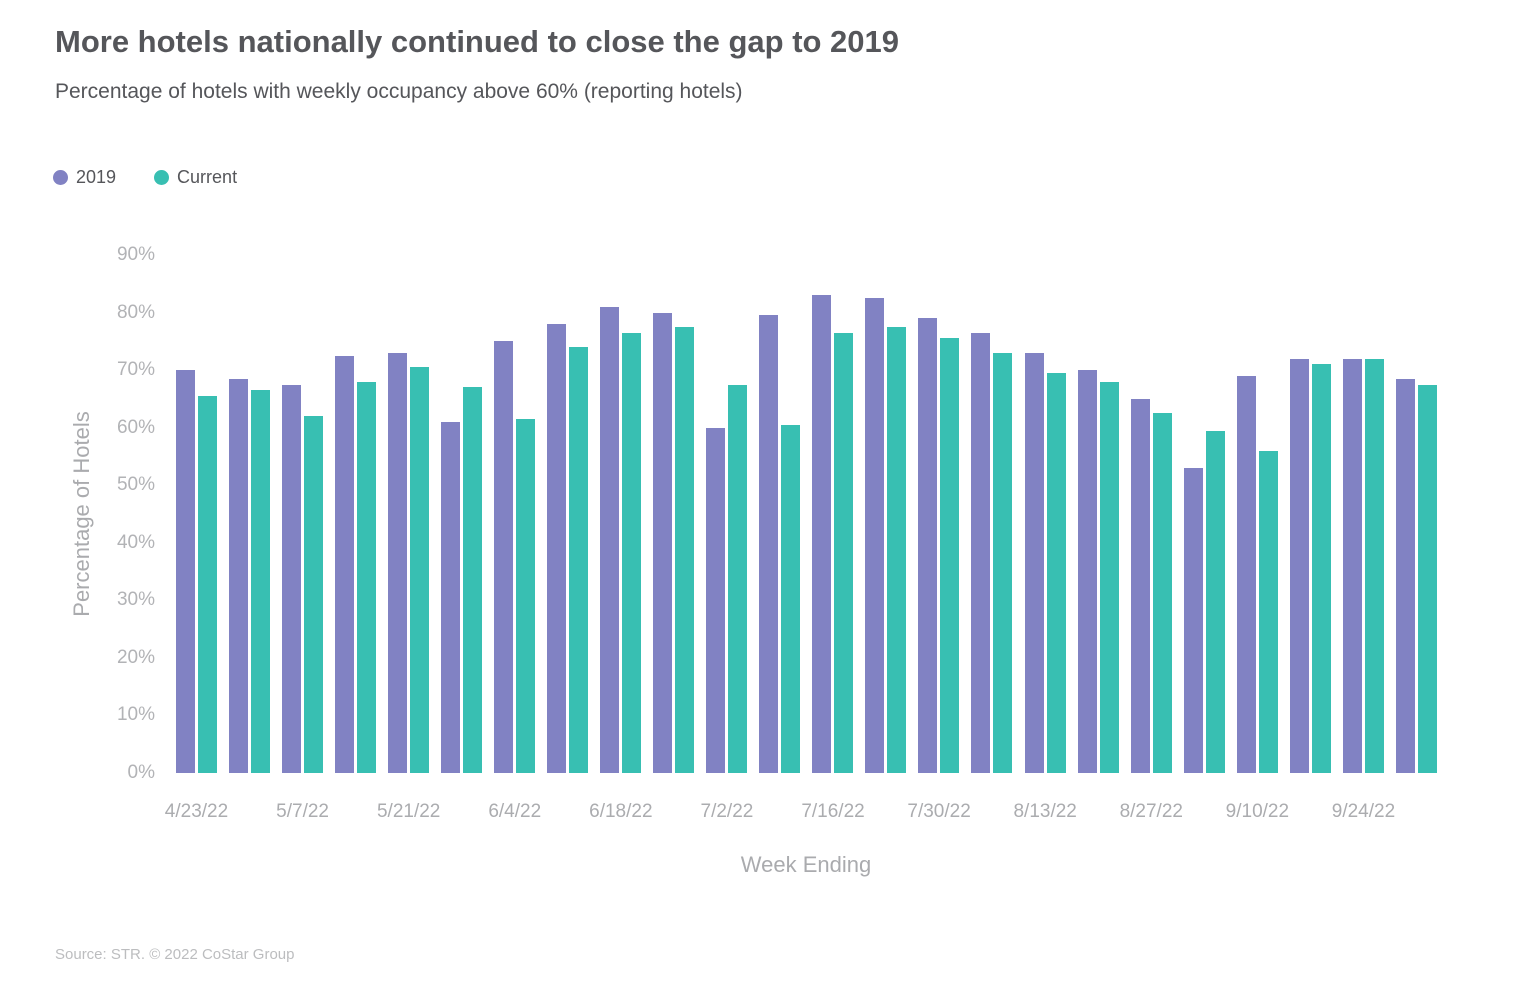 This screenshot has height=992, width=1528. I want to click on legend-item-2019: 2019, so click(84, 177).